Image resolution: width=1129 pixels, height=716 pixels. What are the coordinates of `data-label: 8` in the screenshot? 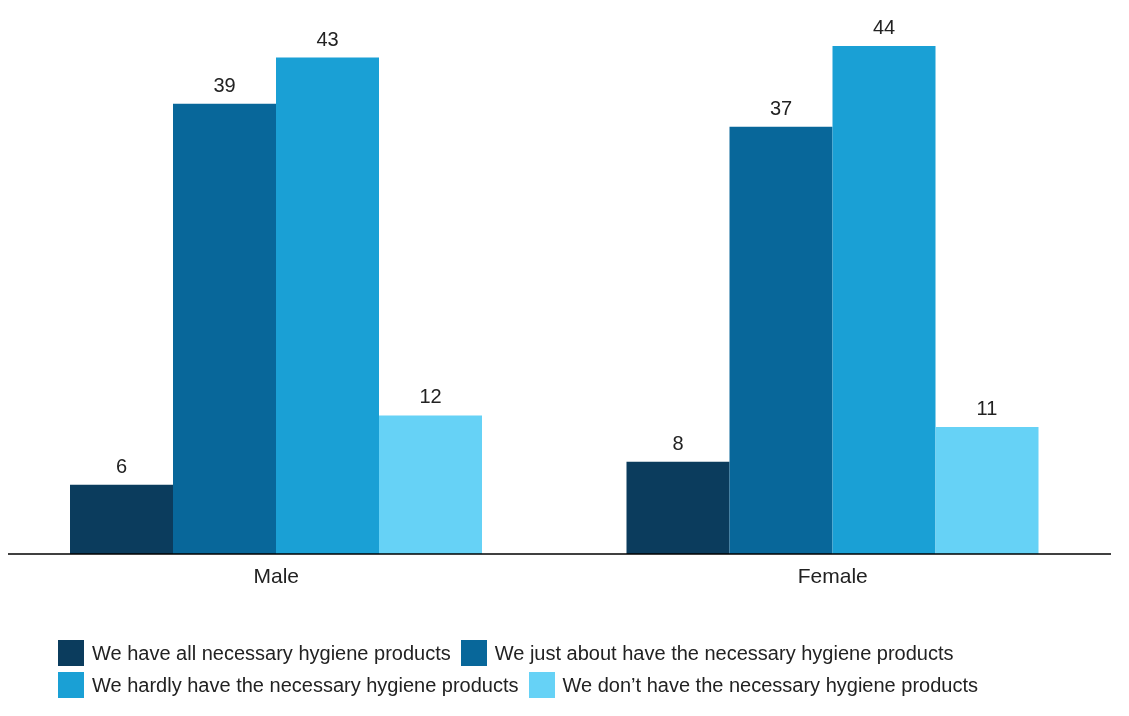 It's located at (678, 442).